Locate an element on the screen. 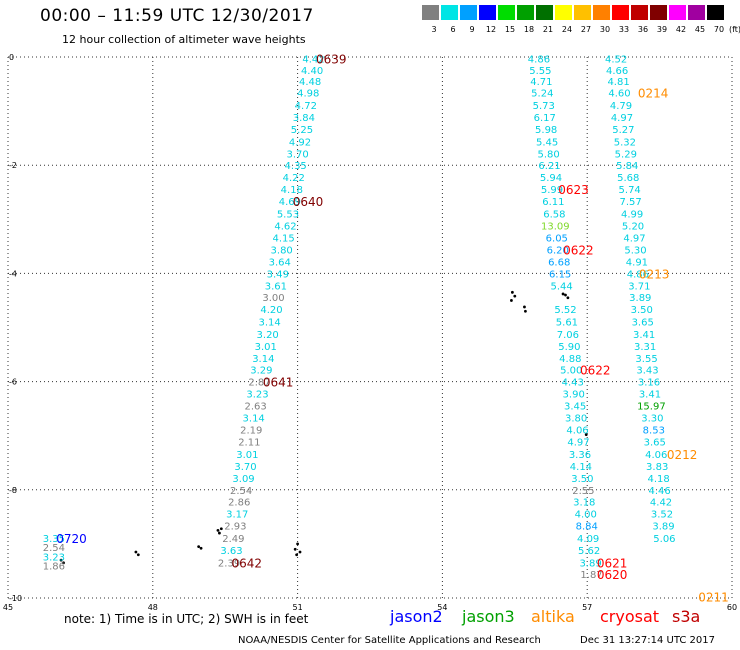 Image resolution: width=740 pixels, height=650 pixels. wave-height-value: 4.98 is located at coordinates (308, 94).